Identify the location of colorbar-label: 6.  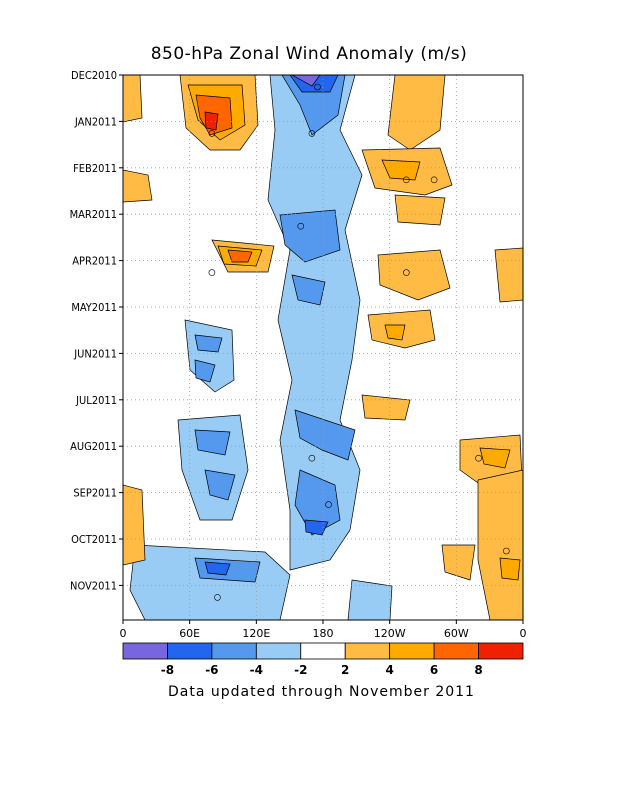
(434, 670).